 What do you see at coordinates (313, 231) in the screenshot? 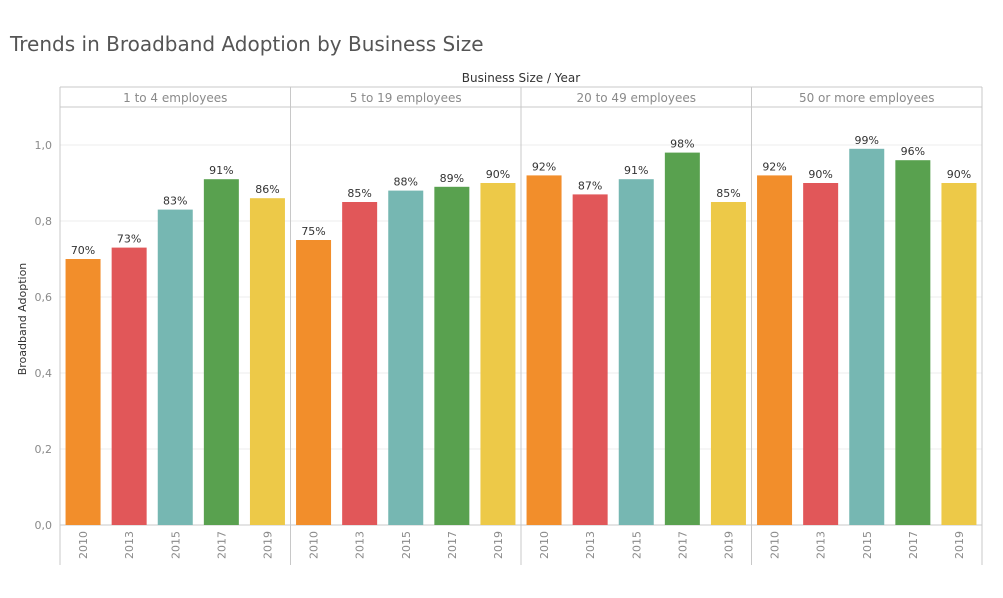
I see `data-label: 75%` at bounding box center [313, 231].